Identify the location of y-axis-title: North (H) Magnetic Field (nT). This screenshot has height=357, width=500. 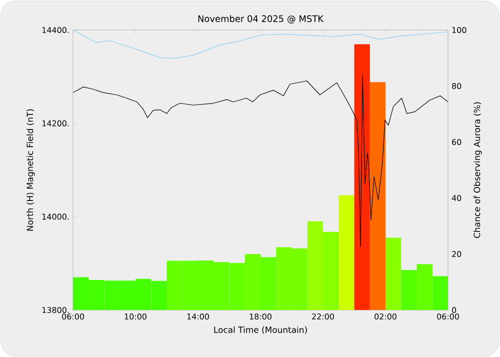
(30, 170).